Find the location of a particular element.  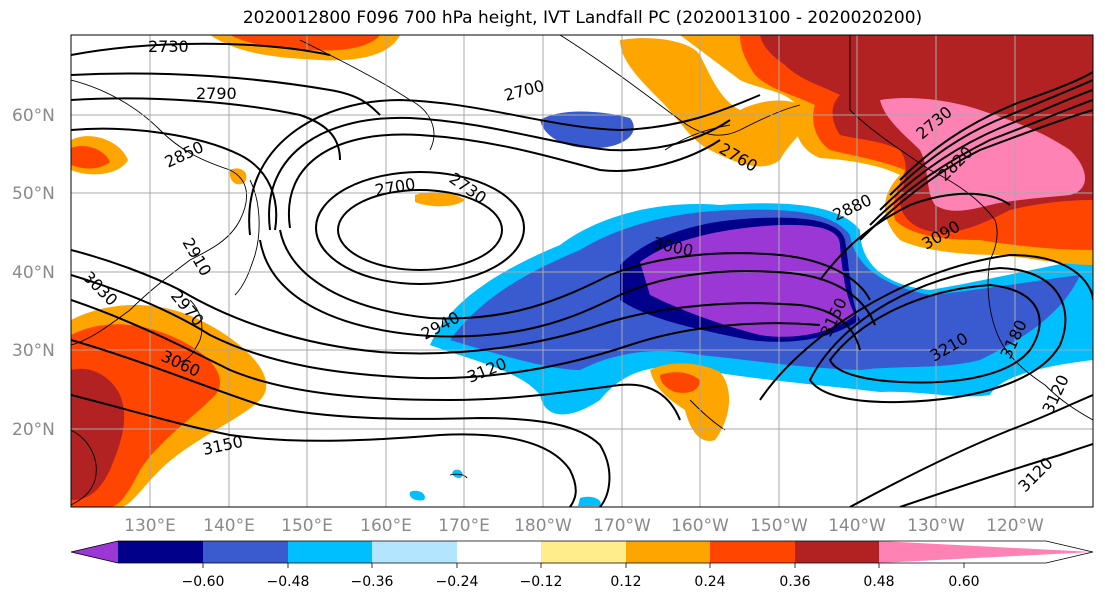

contour-label: 2730 is located at coordinates (168, 46).